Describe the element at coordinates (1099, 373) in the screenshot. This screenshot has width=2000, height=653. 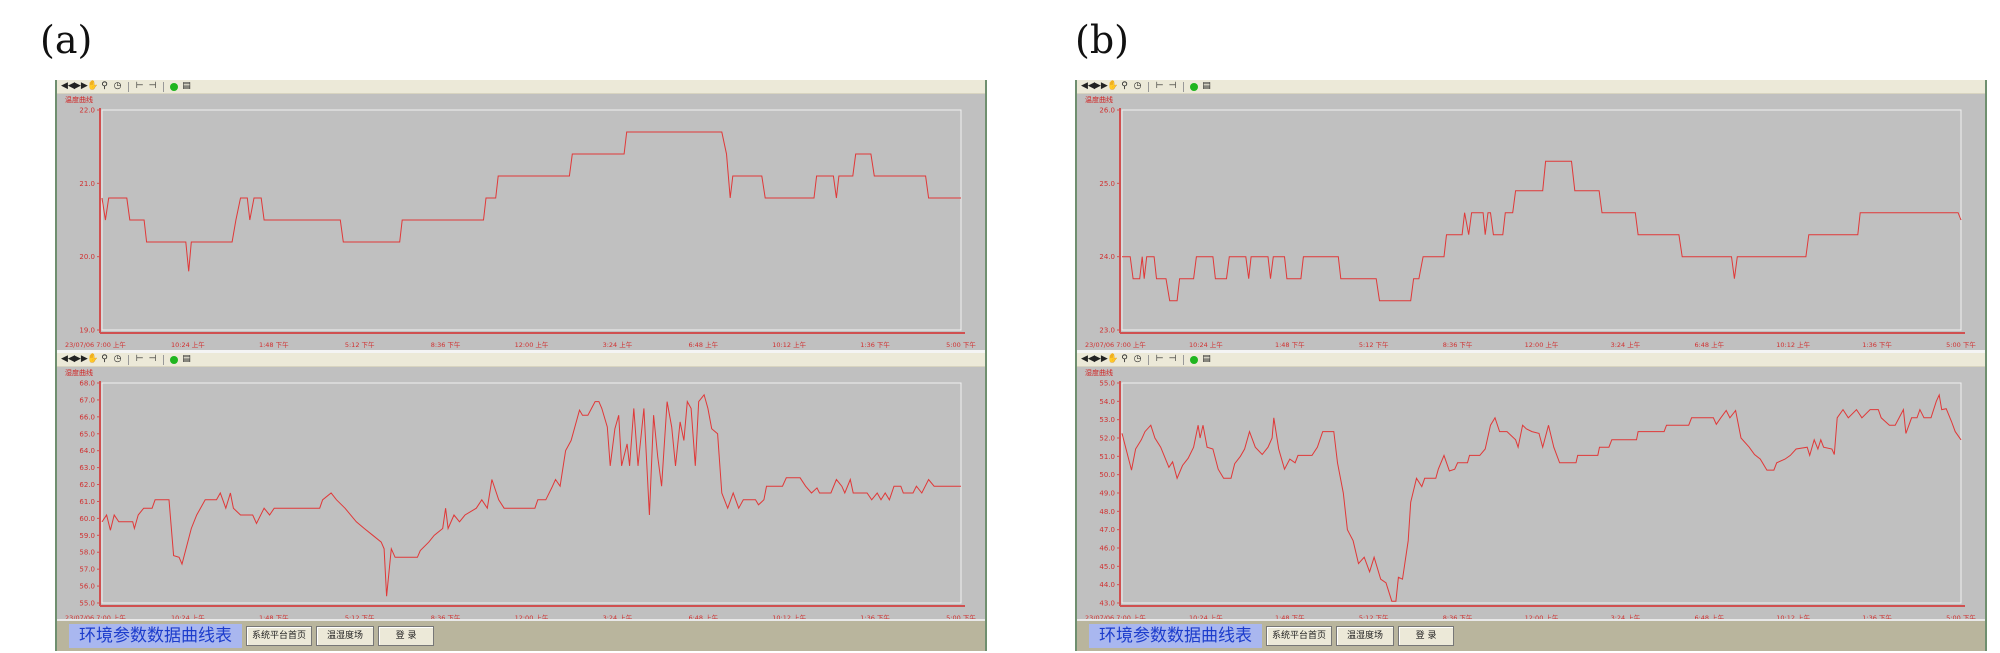
I see `chart-title: 湿度曲线` at that location.